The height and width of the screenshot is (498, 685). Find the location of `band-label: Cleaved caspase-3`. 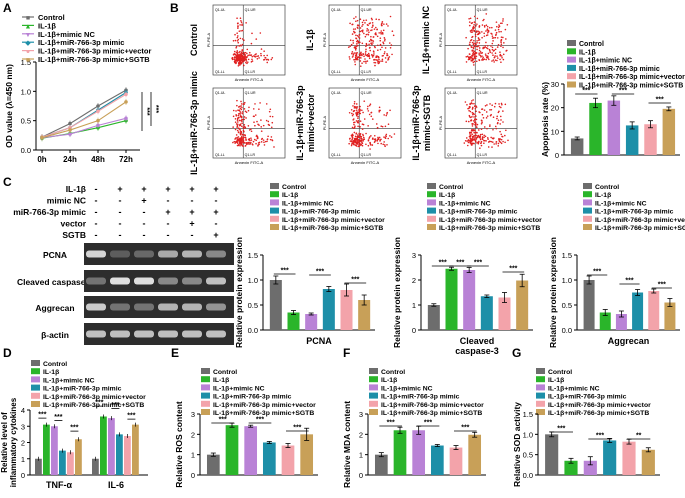

band-label: Cleaved caspase-3 is located at coordinates (55, 282).